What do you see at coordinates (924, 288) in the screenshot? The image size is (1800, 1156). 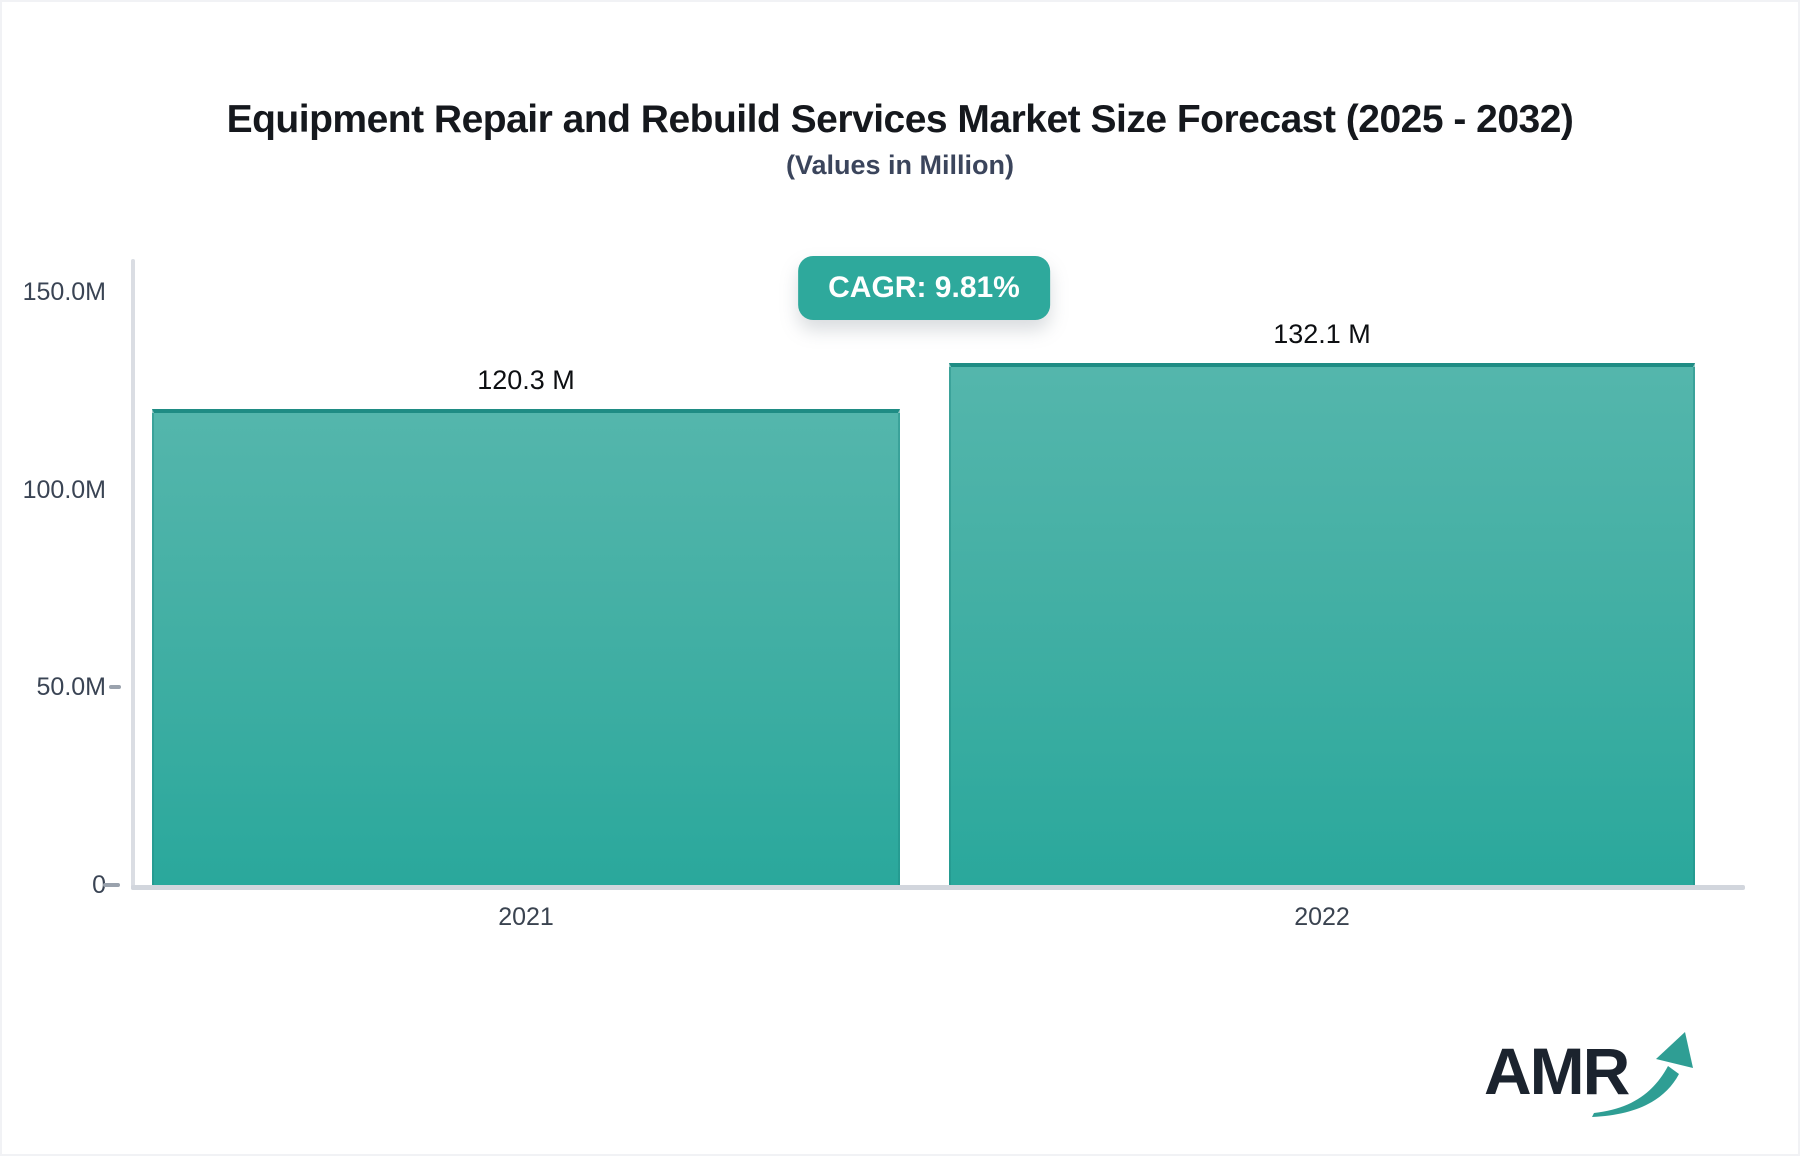 I see `cagr-badge: CAGR: 9.81%` at bounding box center [924, 288].